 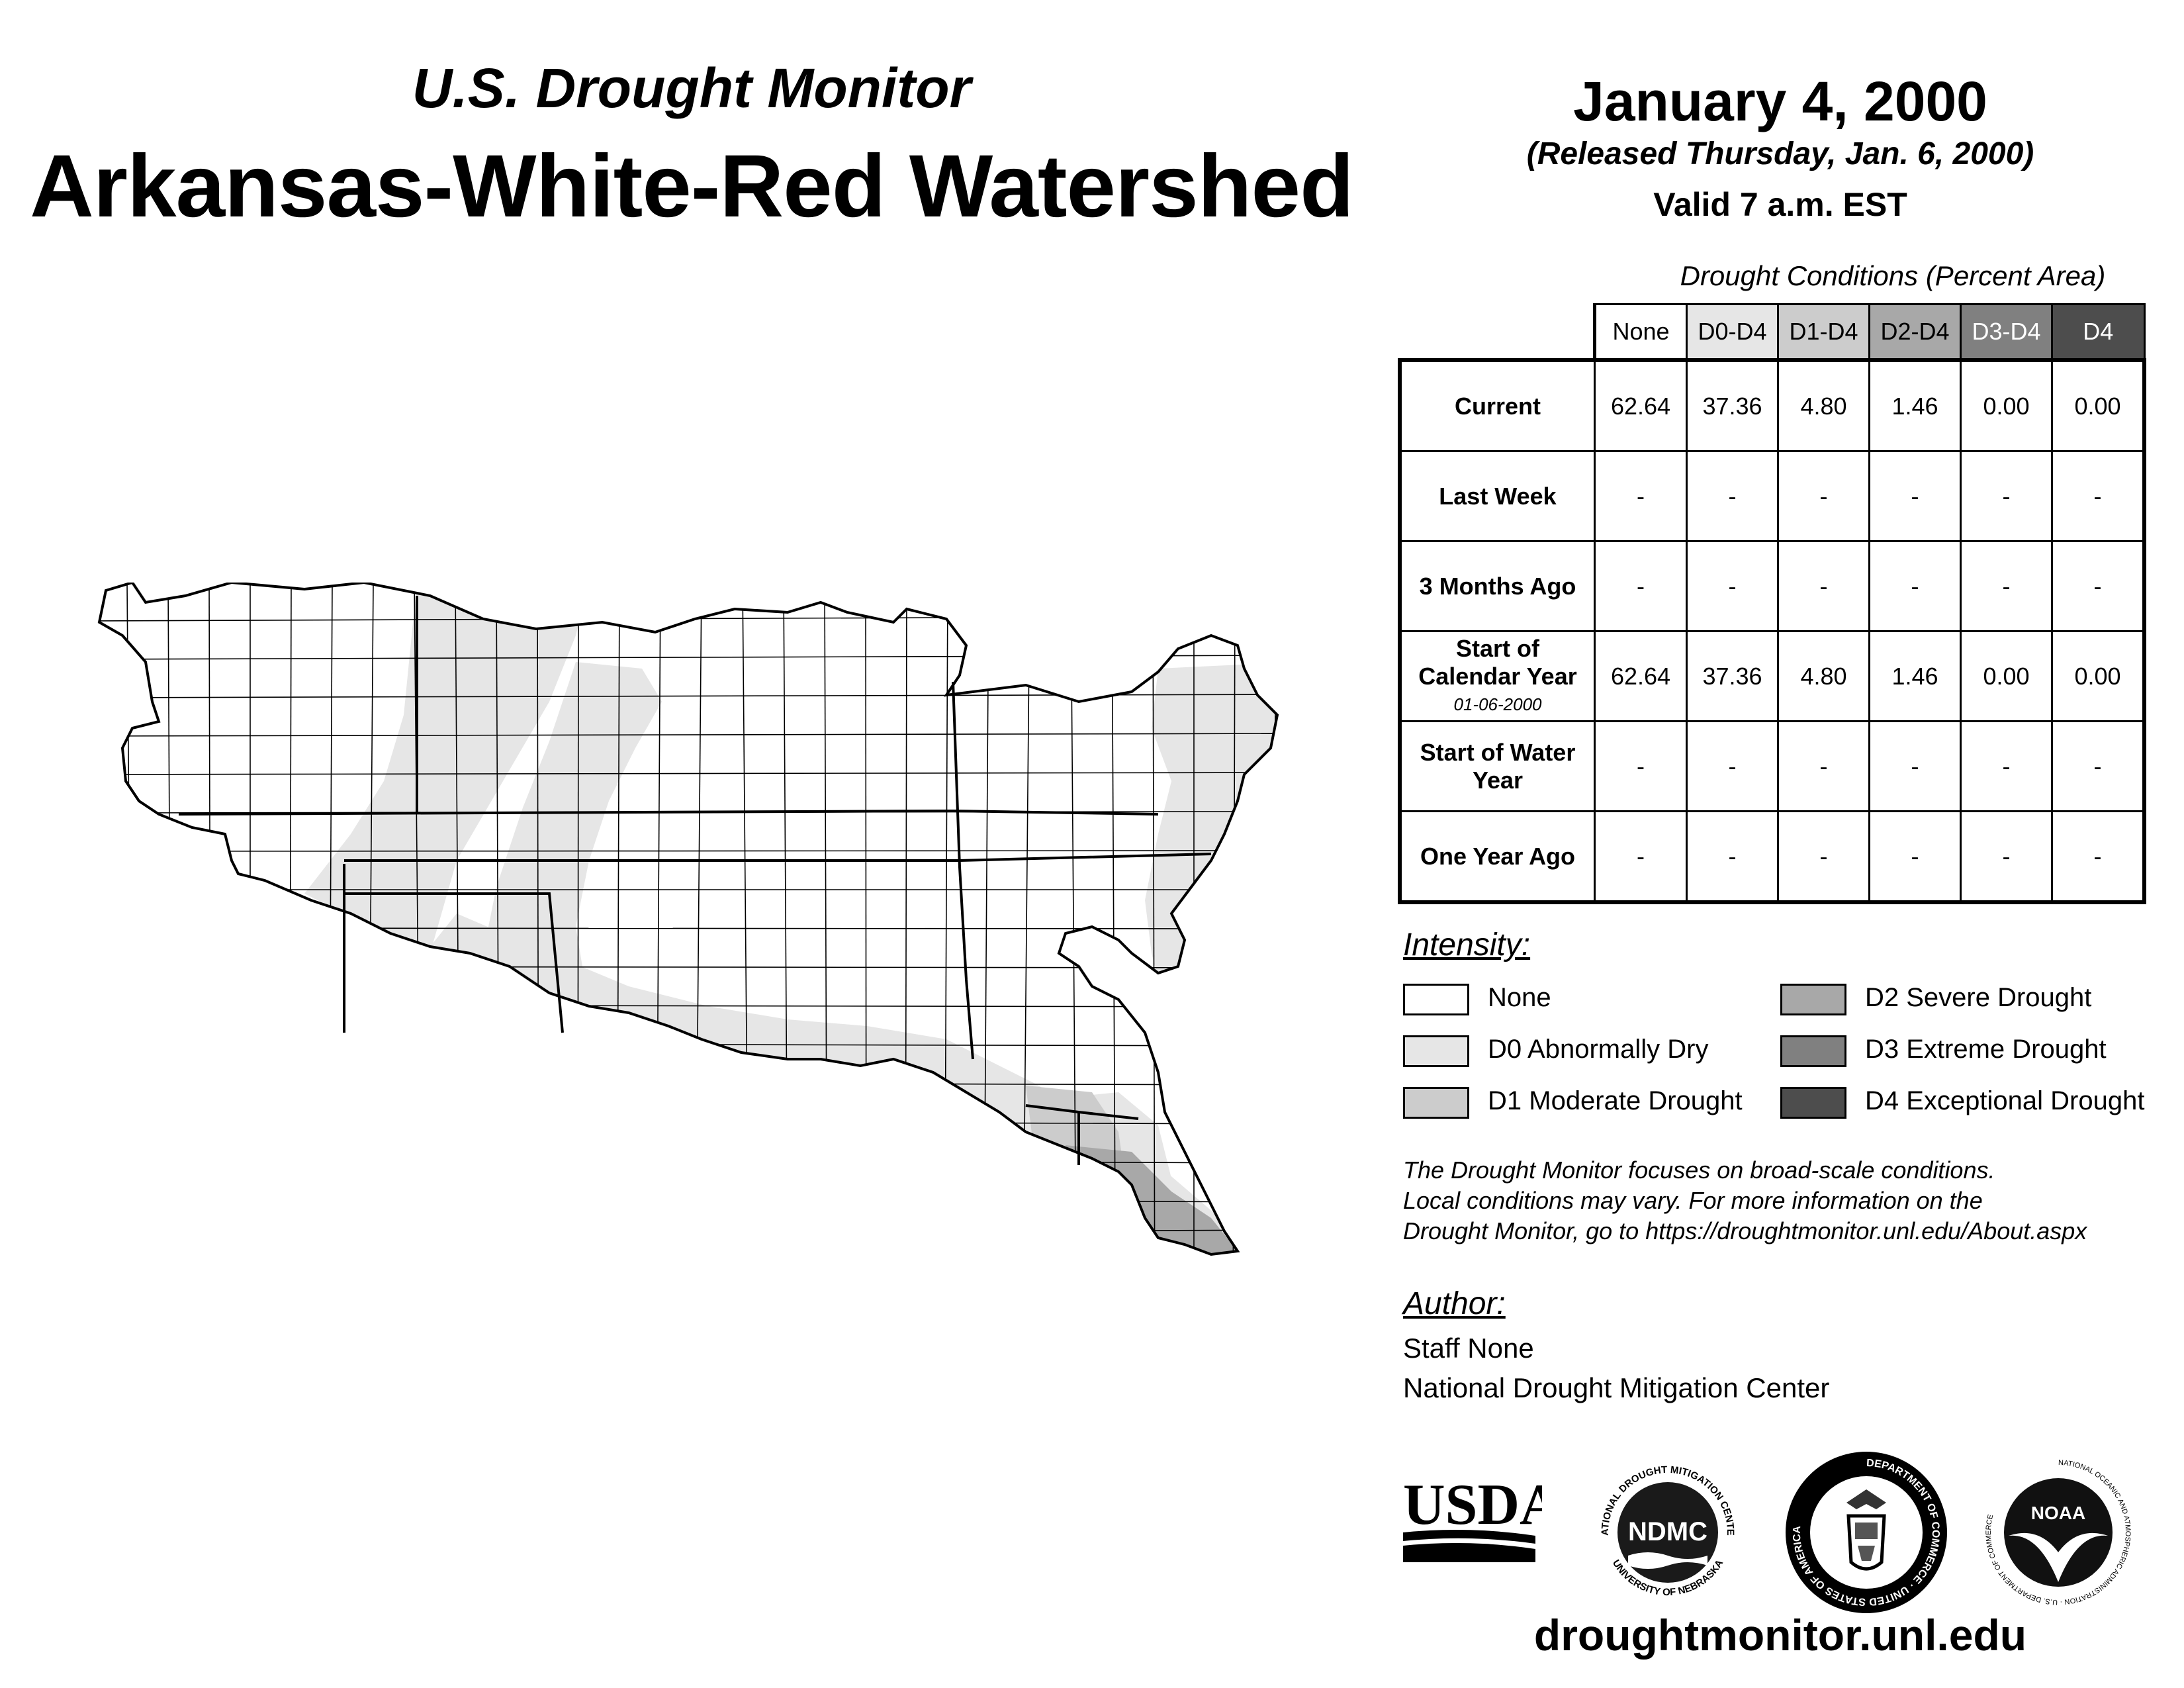 What do you see at coordinates (1454, 1303) in the screenshot?
I see `author-heading: Author:` at bounding box center [1454, 1303].